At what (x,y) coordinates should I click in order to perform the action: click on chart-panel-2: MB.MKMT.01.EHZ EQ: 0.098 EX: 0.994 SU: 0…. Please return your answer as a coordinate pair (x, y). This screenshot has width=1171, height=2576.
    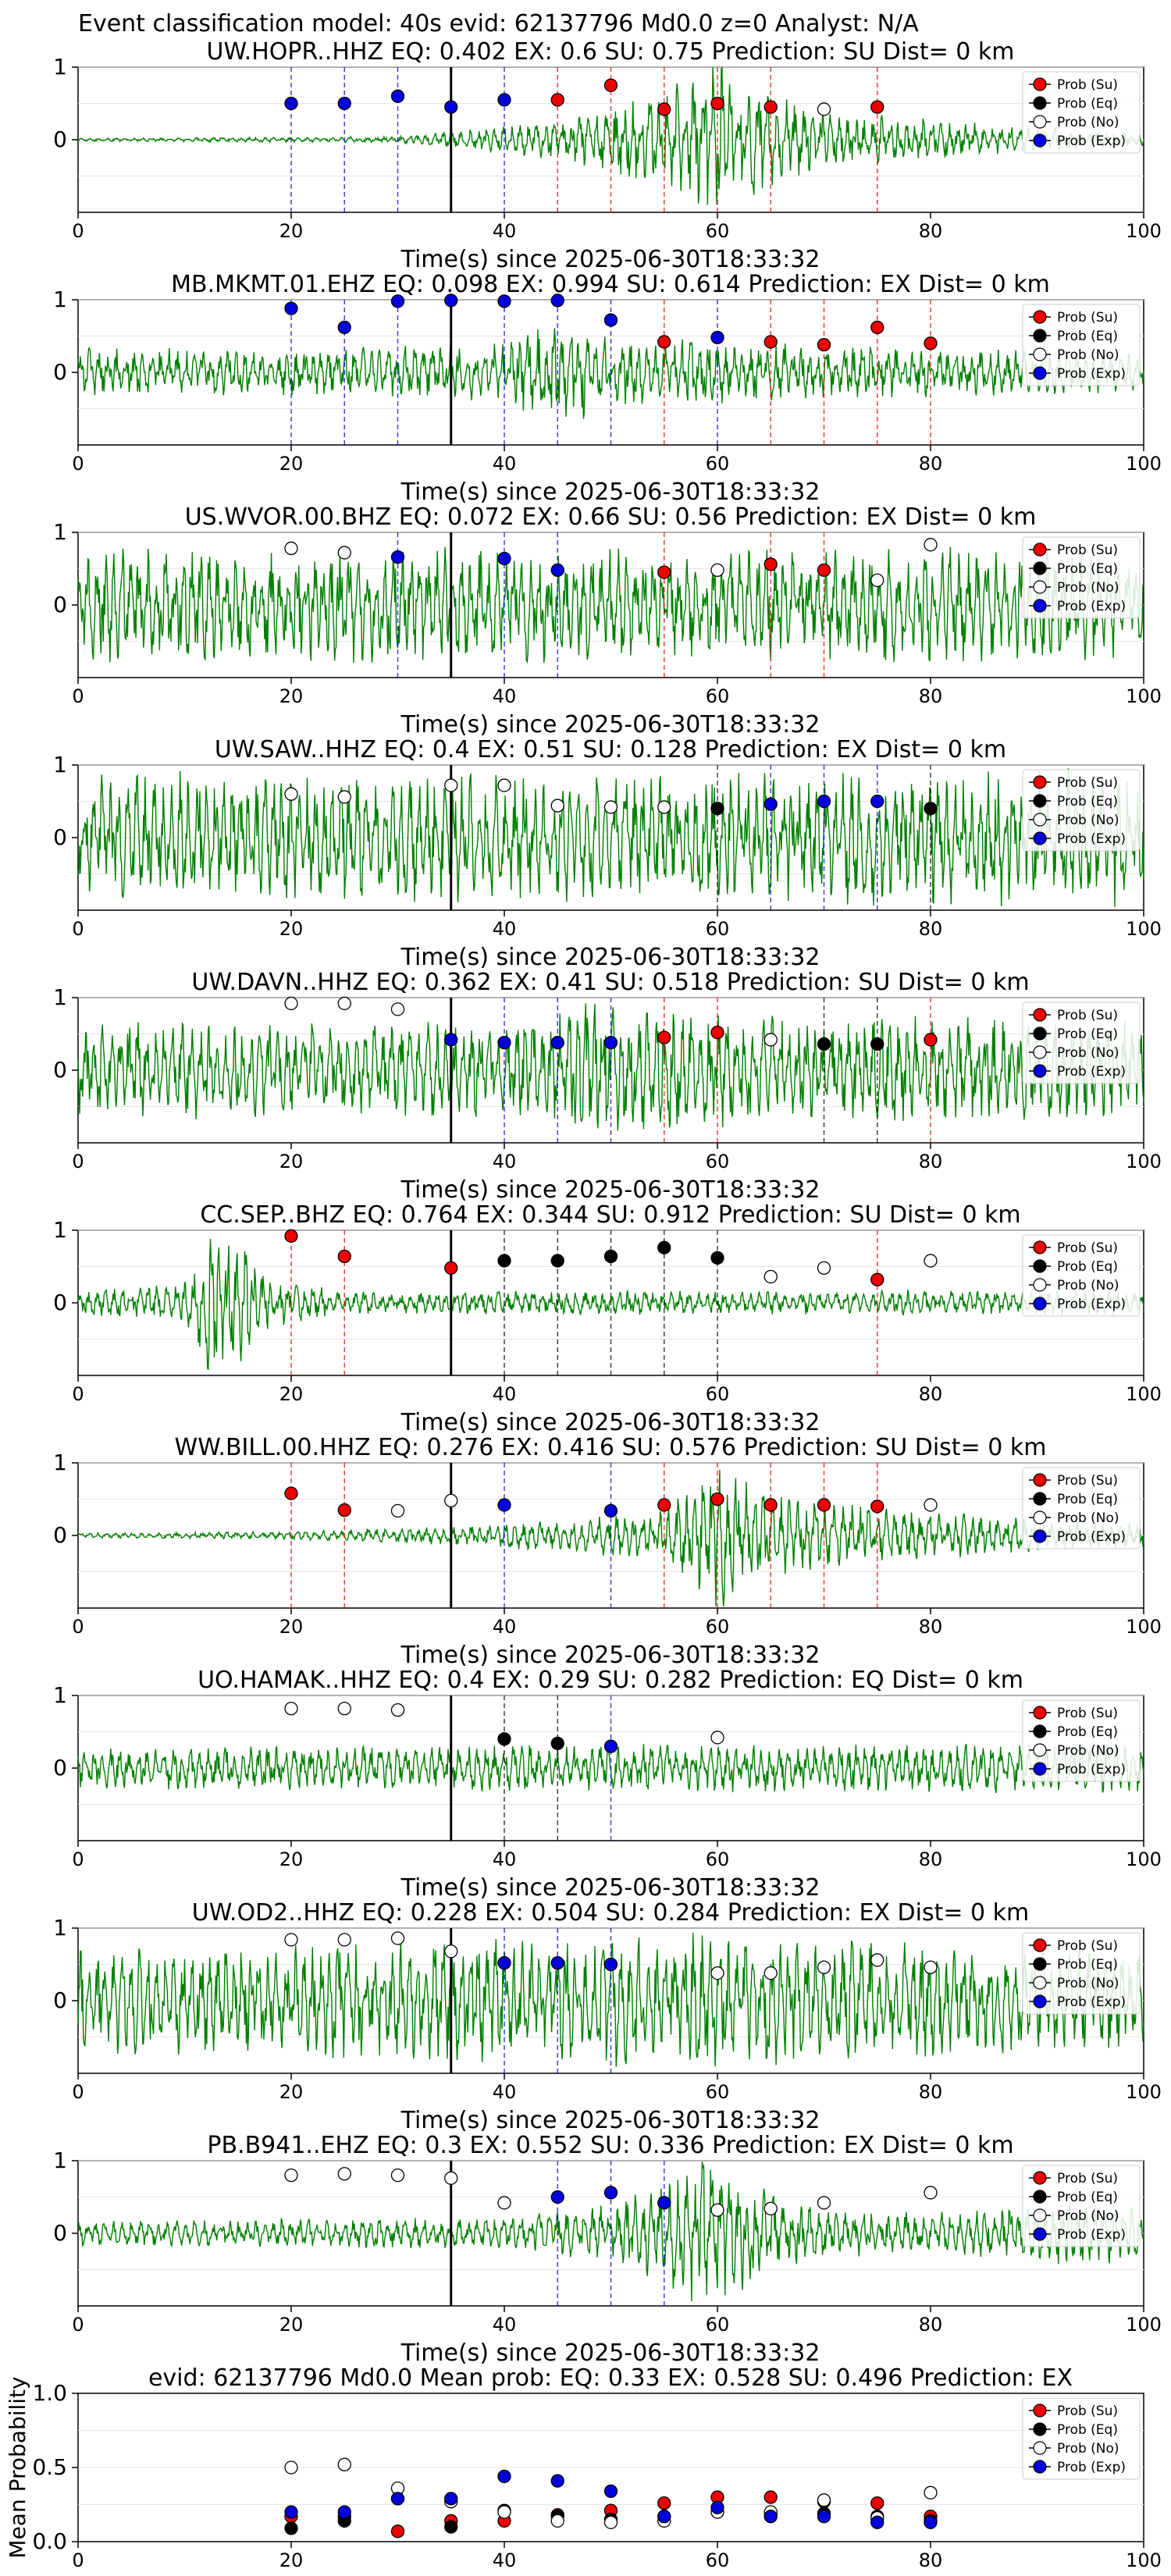
    Looking at the image, I should click on (607, 388).